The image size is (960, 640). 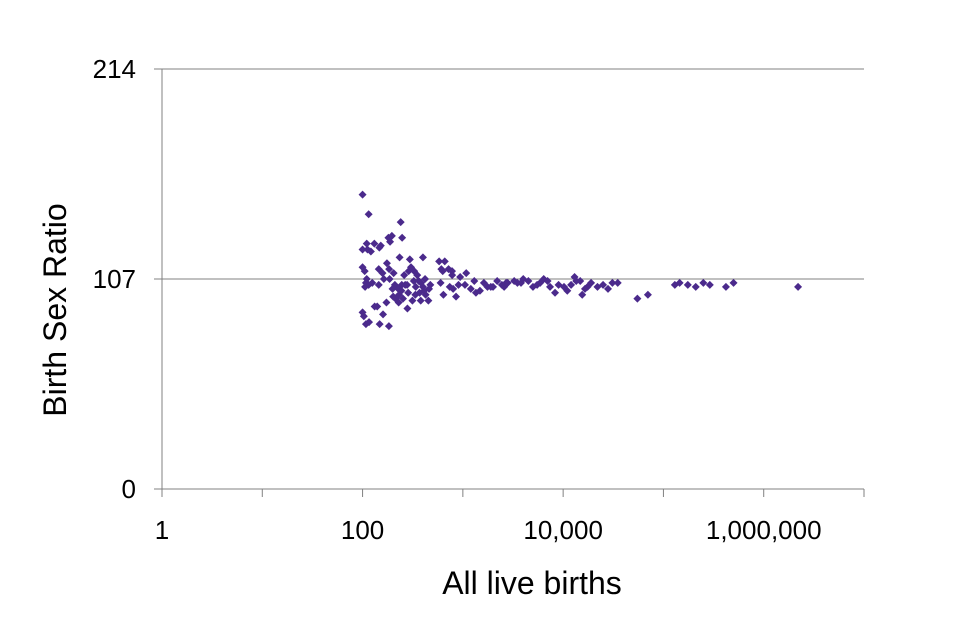 What do you see at coordinates (764, 530) in the screenshot?
I see `x-tick-label: 1,000,000` at bounding box center [764, 530].